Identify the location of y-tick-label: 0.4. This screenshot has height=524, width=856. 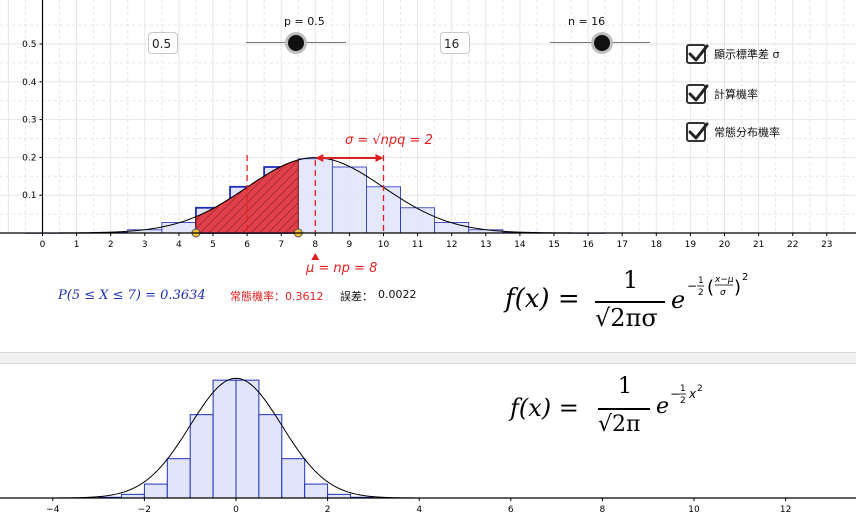
(29, 83).